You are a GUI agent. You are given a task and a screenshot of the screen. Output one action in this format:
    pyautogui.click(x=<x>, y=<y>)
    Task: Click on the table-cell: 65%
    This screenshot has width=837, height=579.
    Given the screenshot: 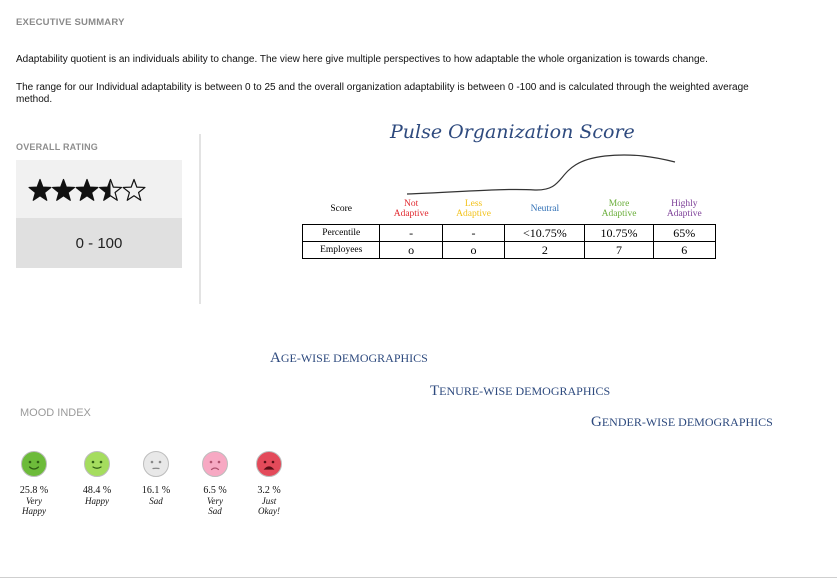 What is the action you would take?
    pyautogui.click(x=684, y=233)
    